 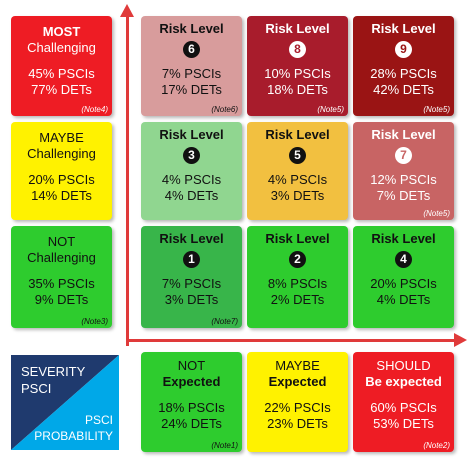 What do you see at coordinates (73, 436) in the screenshot?
I see `legend-probability-line2: PROBABILITY` at bounding box center [73, 436].